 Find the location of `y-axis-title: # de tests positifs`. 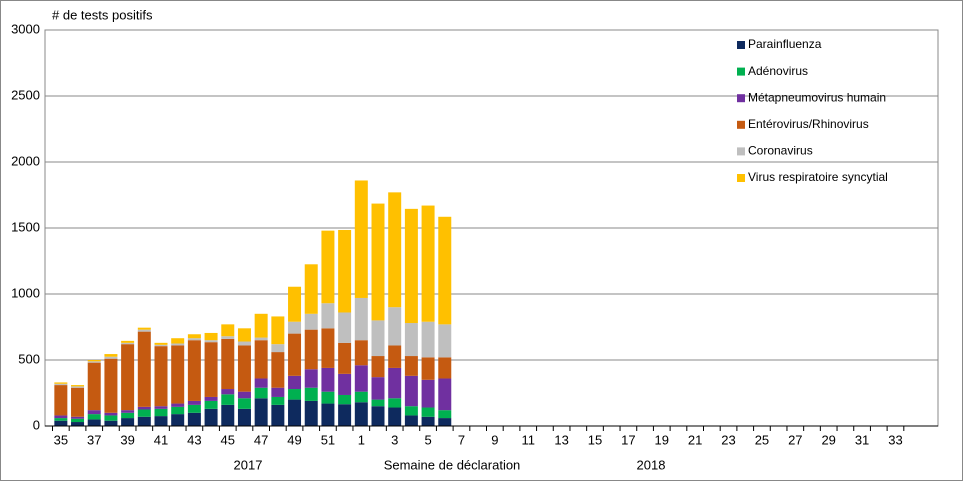

y-axis-title: # de tests positifs is located at coordinates (102, 14).